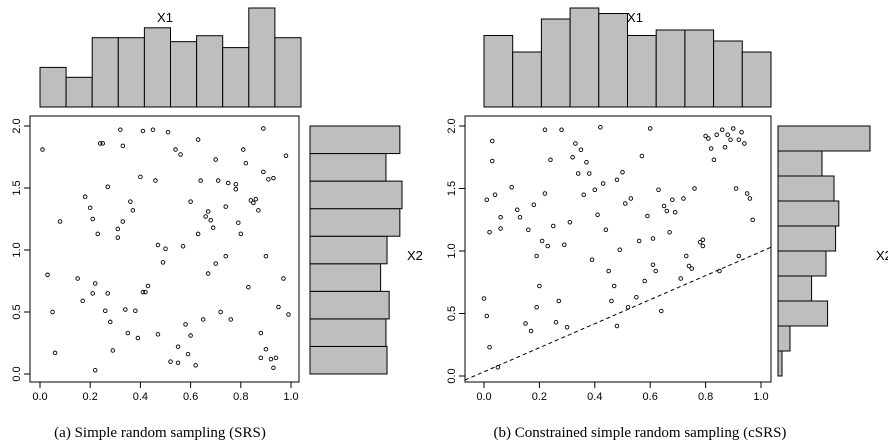 This screenshot has width=888, height=443. Describe the element at coordinates (452, 125) in the screenshot. I see `y-tick-label: 2.0` at that location.